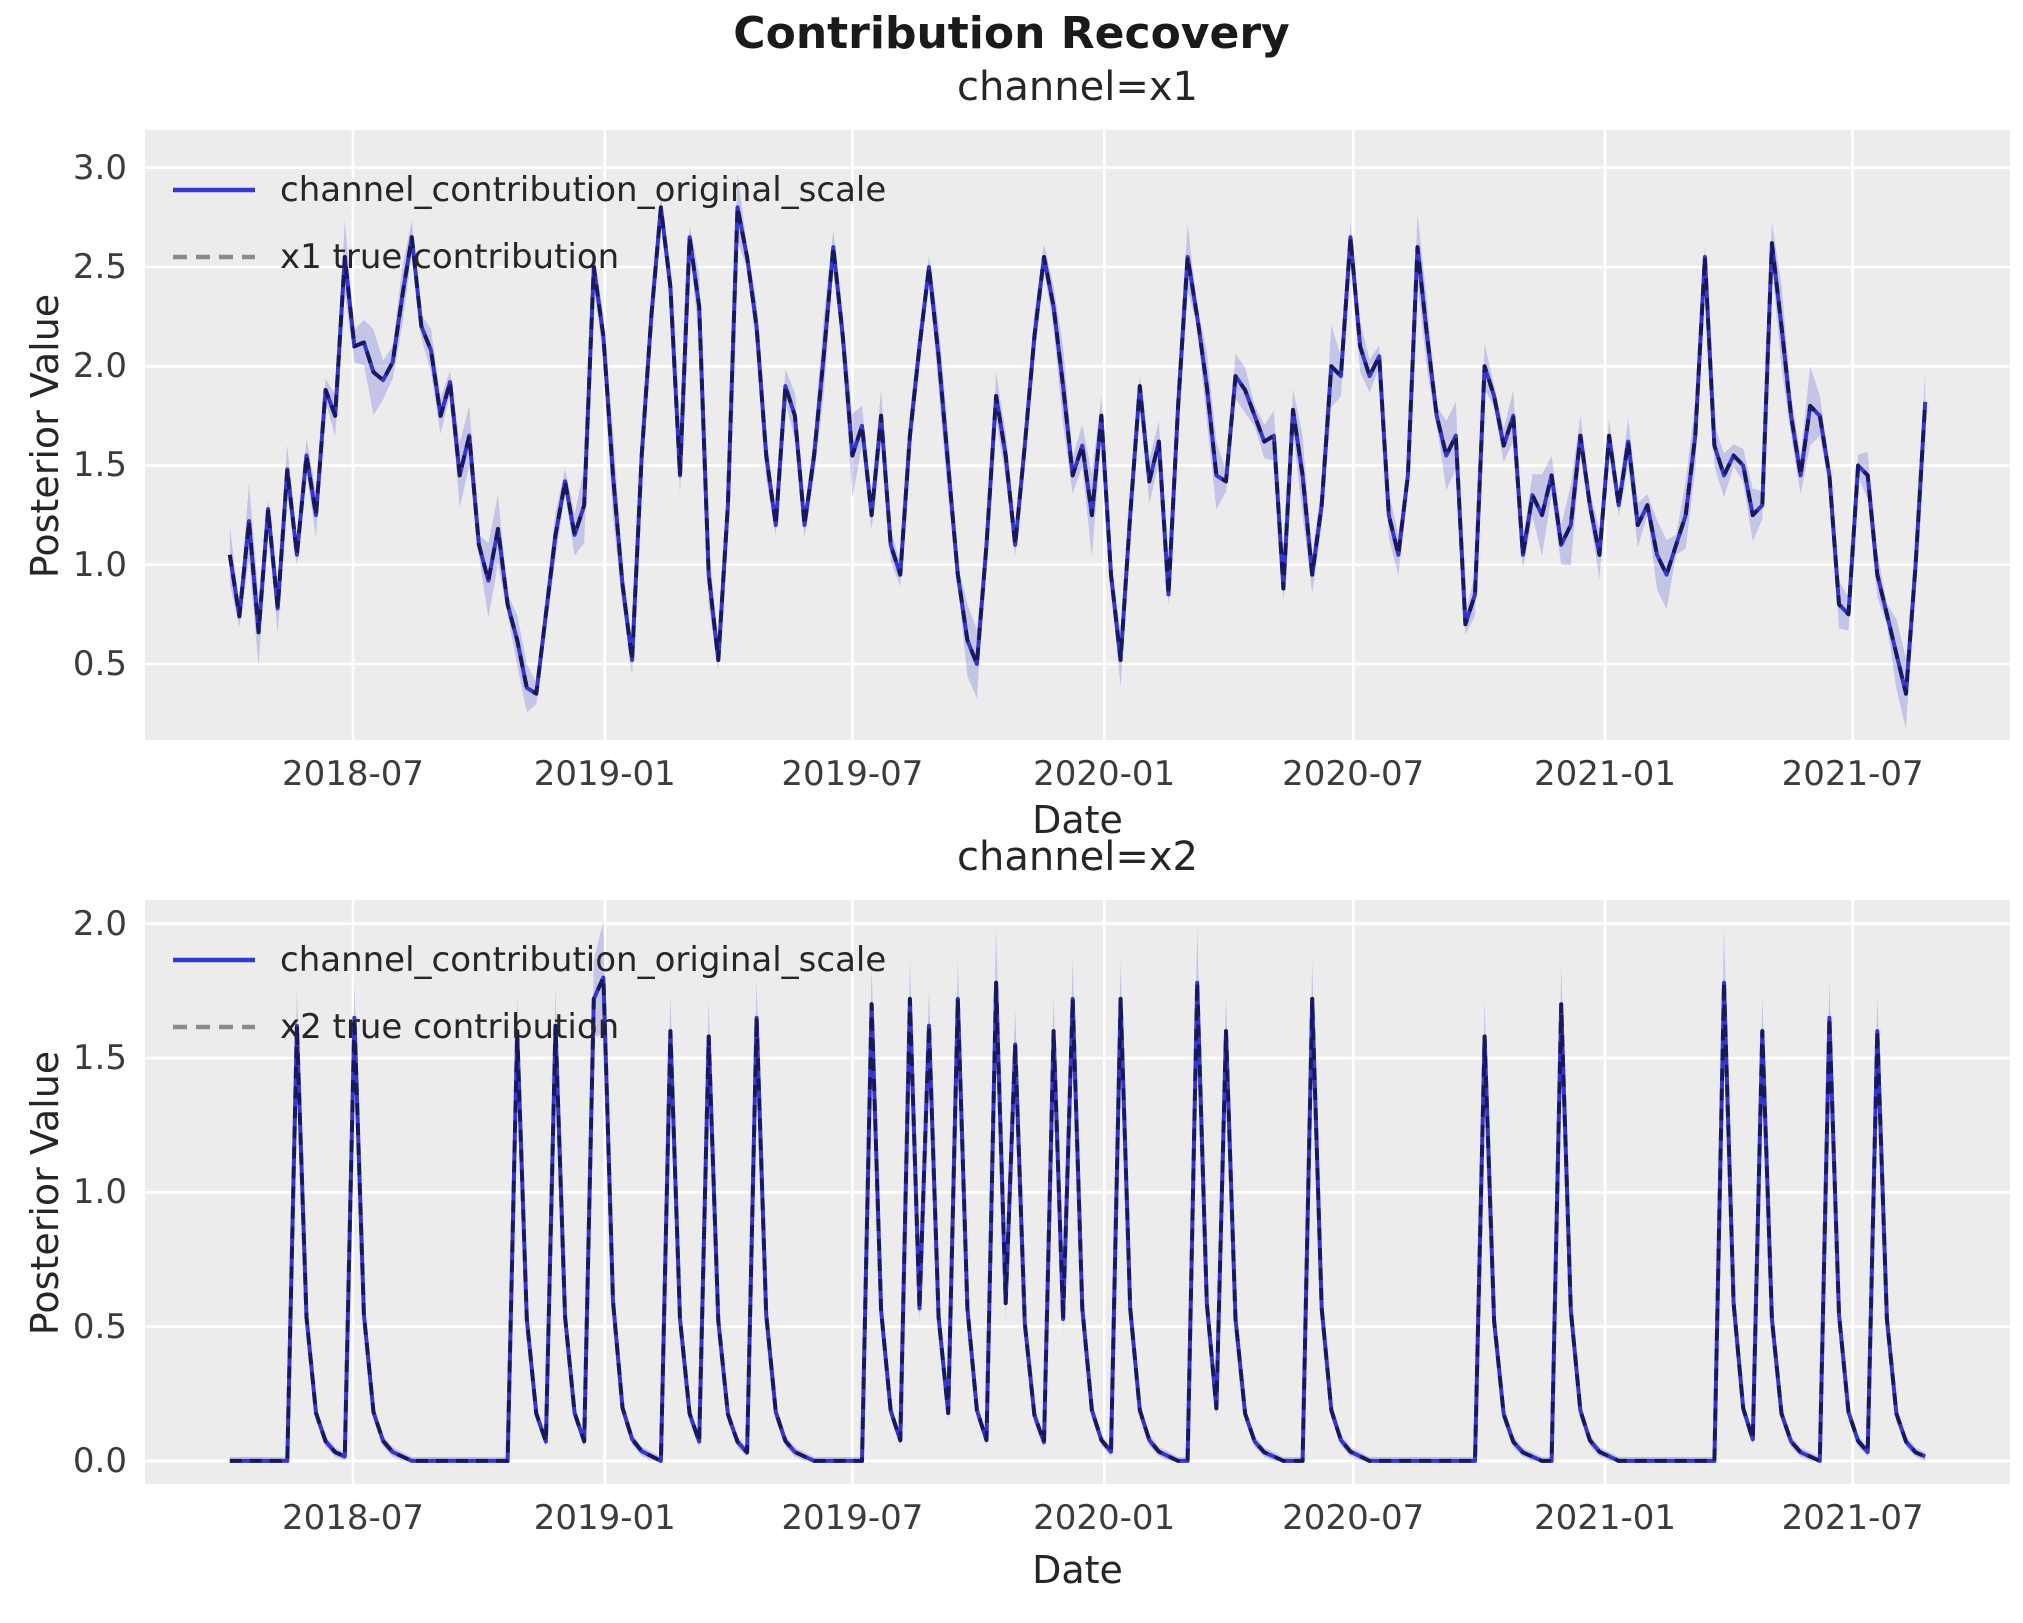 This screenshot has width=2023, height=1623. What do you see at coordinates (1077, 1570) in the screenshot?
I see `subplot-x2-xlabel: Date` at bounding box center [1077, 1570].